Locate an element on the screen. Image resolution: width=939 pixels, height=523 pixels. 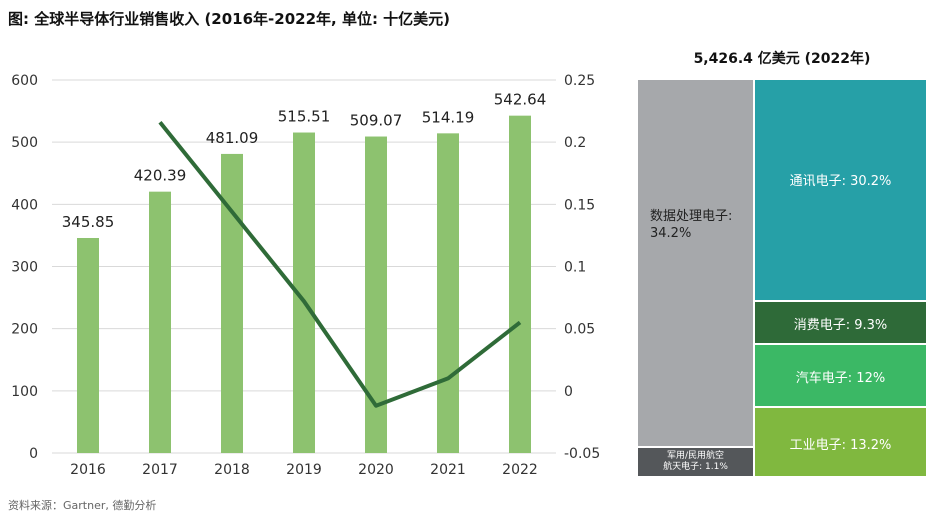
right-axis-tick-label: 0.25 is located at coordinates (579, 81).